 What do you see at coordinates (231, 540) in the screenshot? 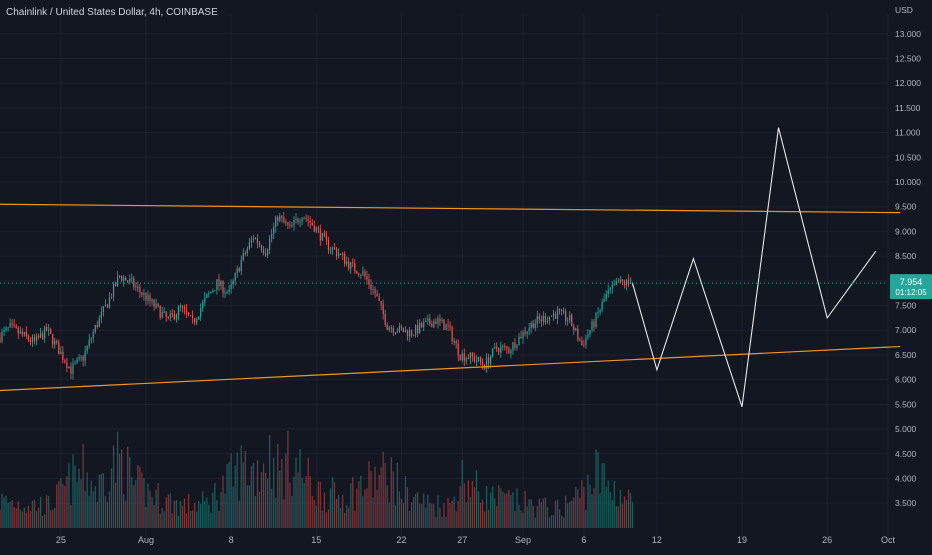
I see `x-tick-label: 8` at bounding box center [231, 540].